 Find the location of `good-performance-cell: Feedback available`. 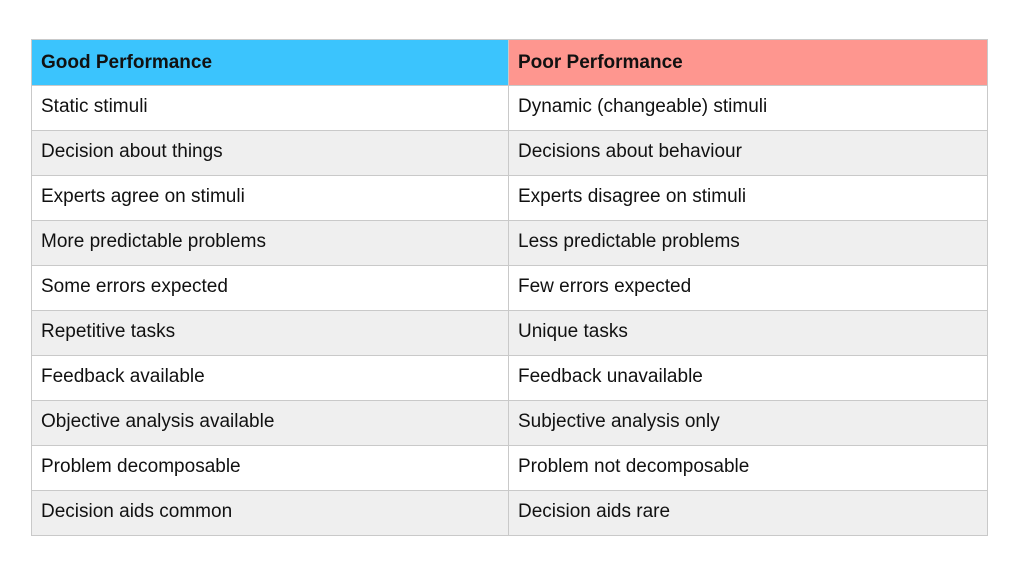

good-performance-cell: Feedback available is located at coordinates (270, 378).